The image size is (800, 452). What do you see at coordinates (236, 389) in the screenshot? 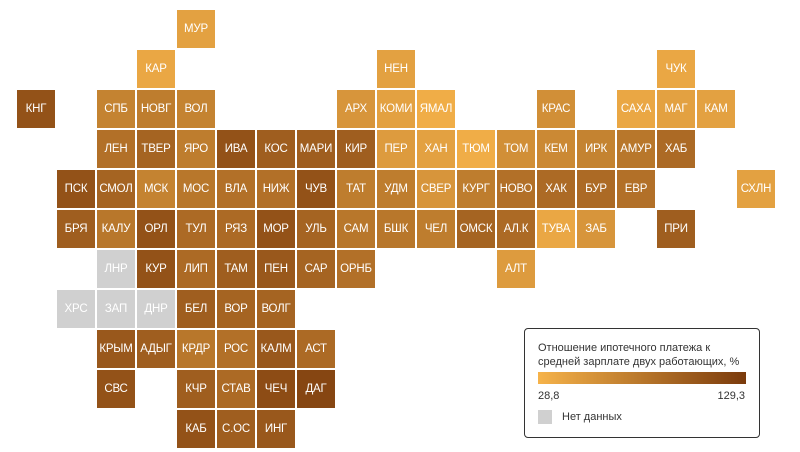
I see `region-tile: СТАВ` at bounding box center [236, 389].